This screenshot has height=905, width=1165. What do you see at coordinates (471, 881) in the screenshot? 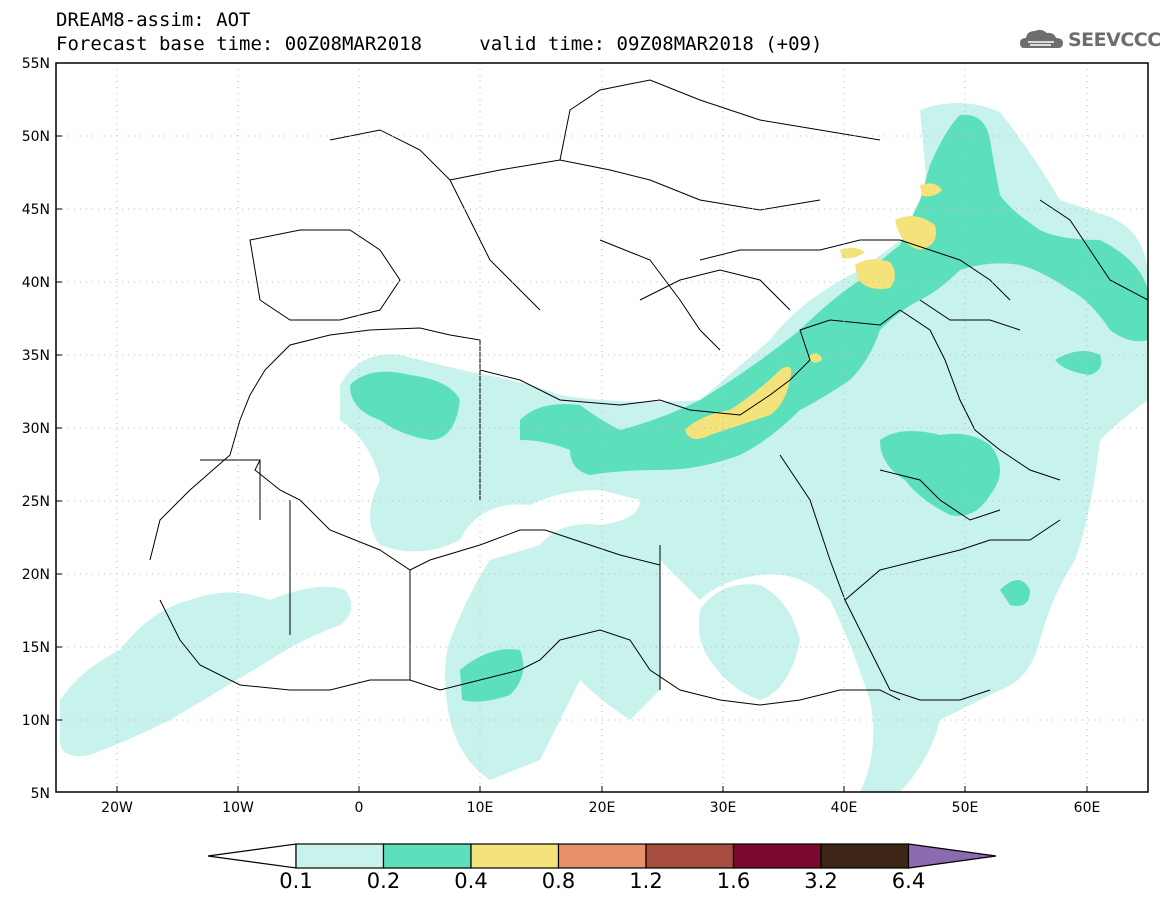
I see `colorbar-label: 0.4` at bounding box center [471, 881].